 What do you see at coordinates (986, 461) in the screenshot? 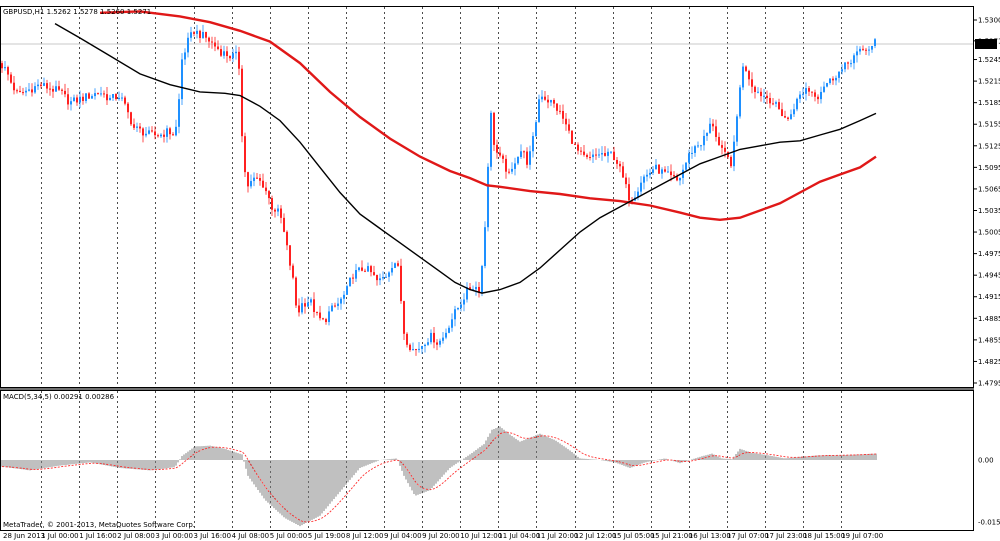
I see `macd-tick-label: 0.00` at bounding box center [986, 461].